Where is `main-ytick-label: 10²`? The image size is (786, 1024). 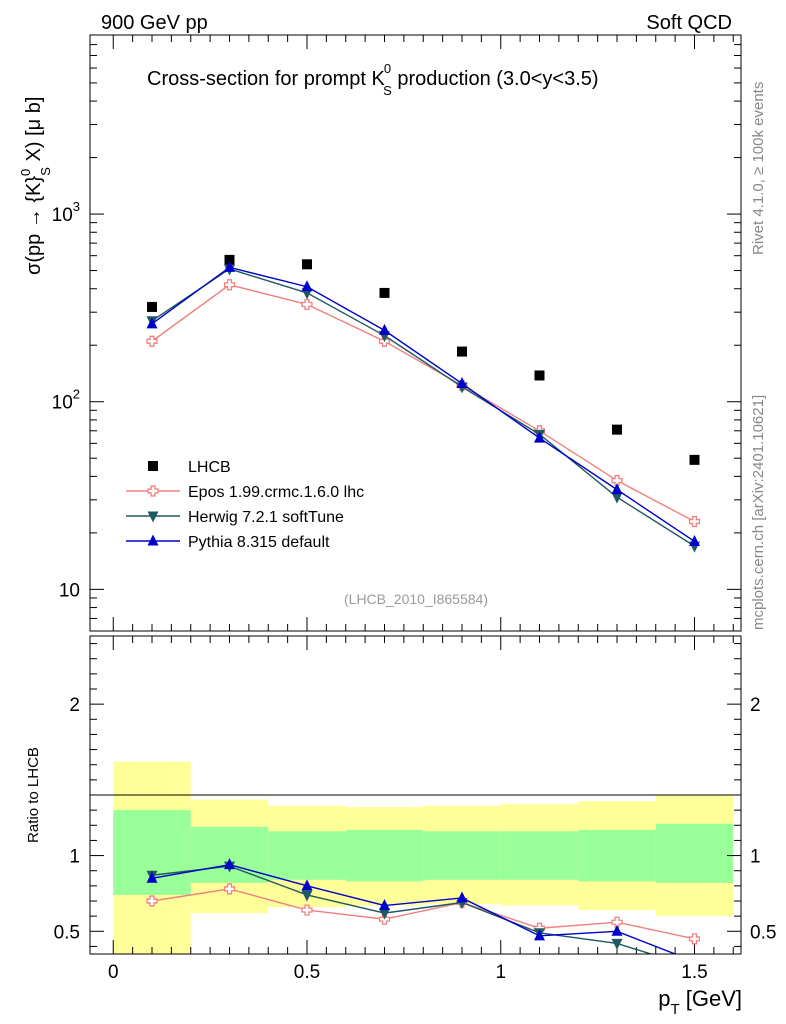
main-ytick-label: 10² is located at coordinates (66, 400).